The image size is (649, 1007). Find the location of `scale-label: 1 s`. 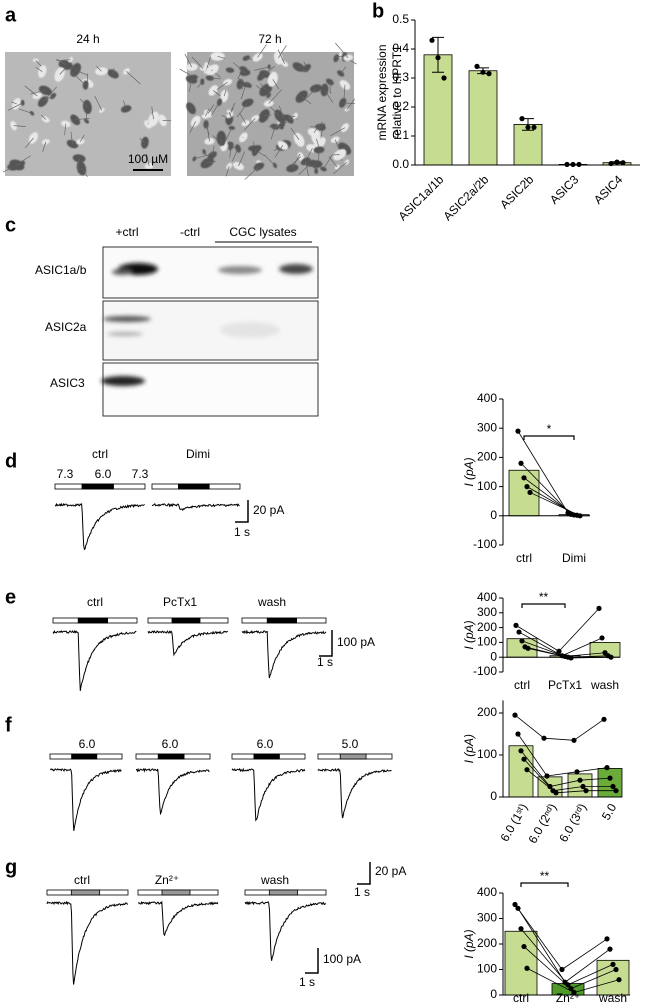

scale-label: 1 s is located at coordinates (362, 892).